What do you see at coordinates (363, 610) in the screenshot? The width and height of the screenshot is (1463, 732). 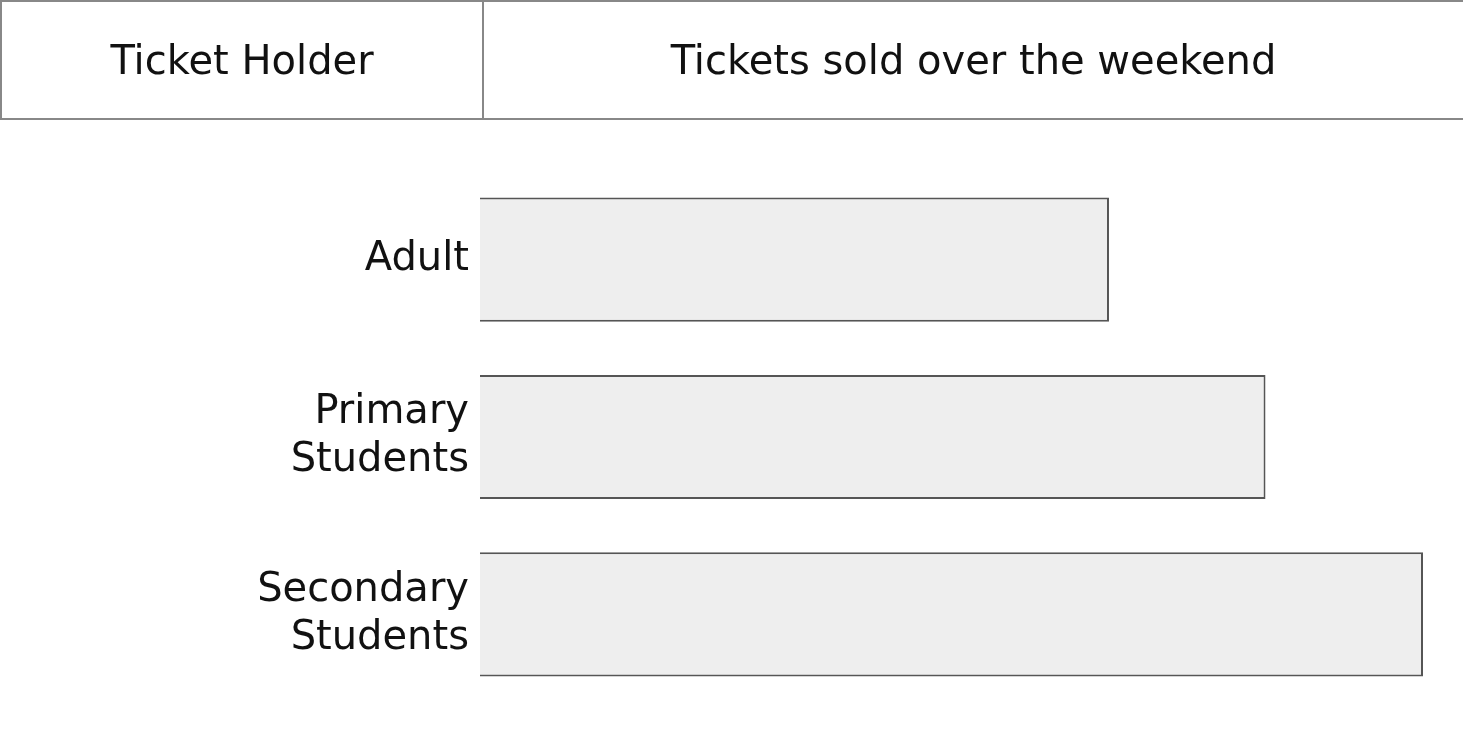 I see `y-tick-label: Secondary Students` at bounding box center [363, 610].